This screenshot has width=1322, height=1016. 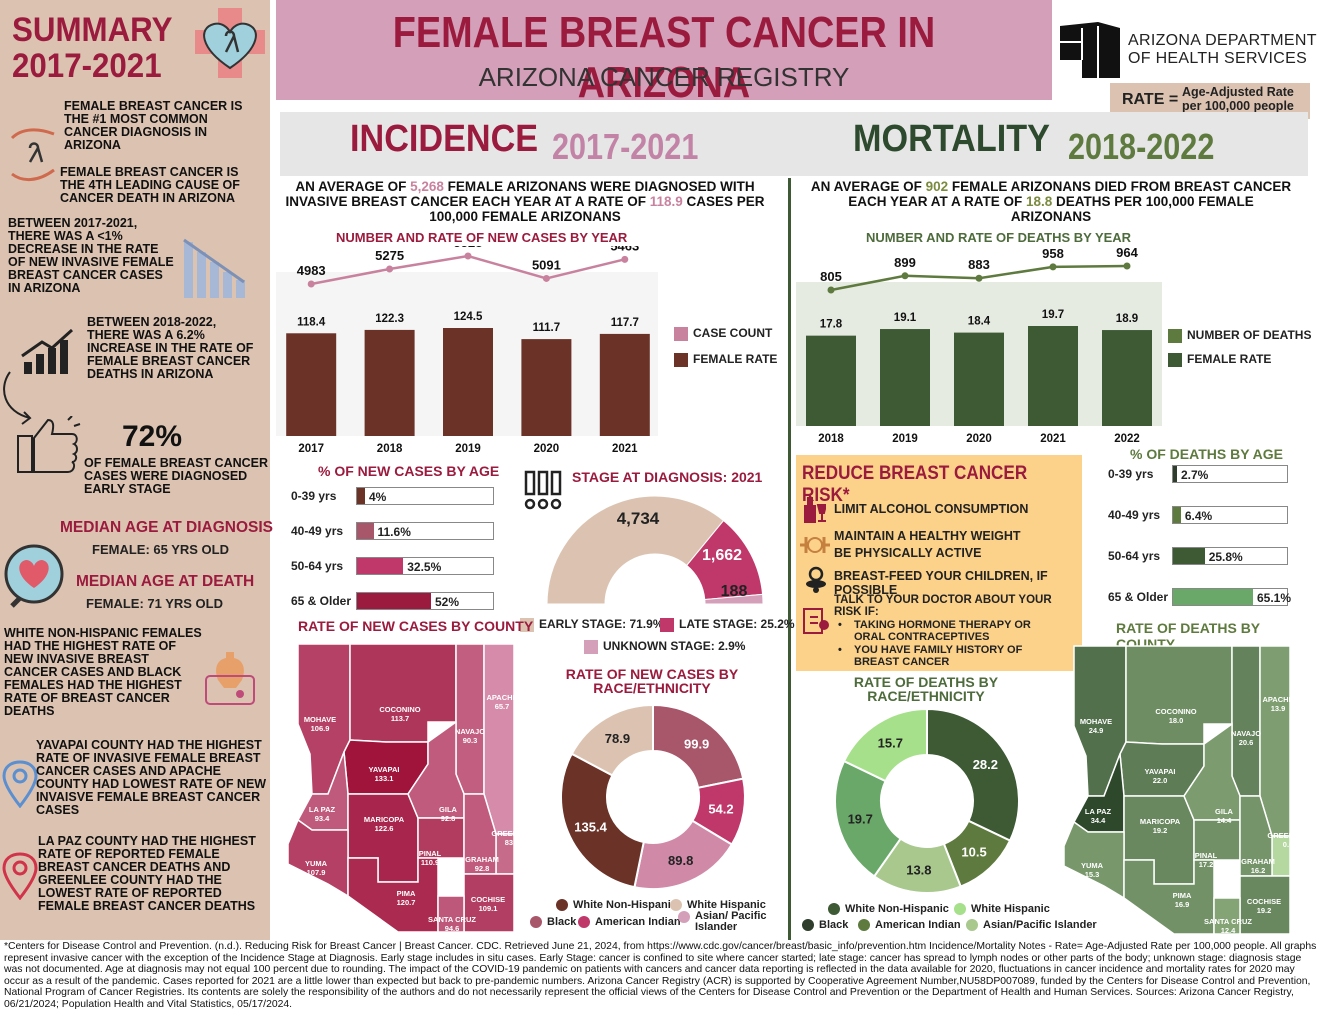 I want to click on count-label: 964, so click(x=1127, y=253).